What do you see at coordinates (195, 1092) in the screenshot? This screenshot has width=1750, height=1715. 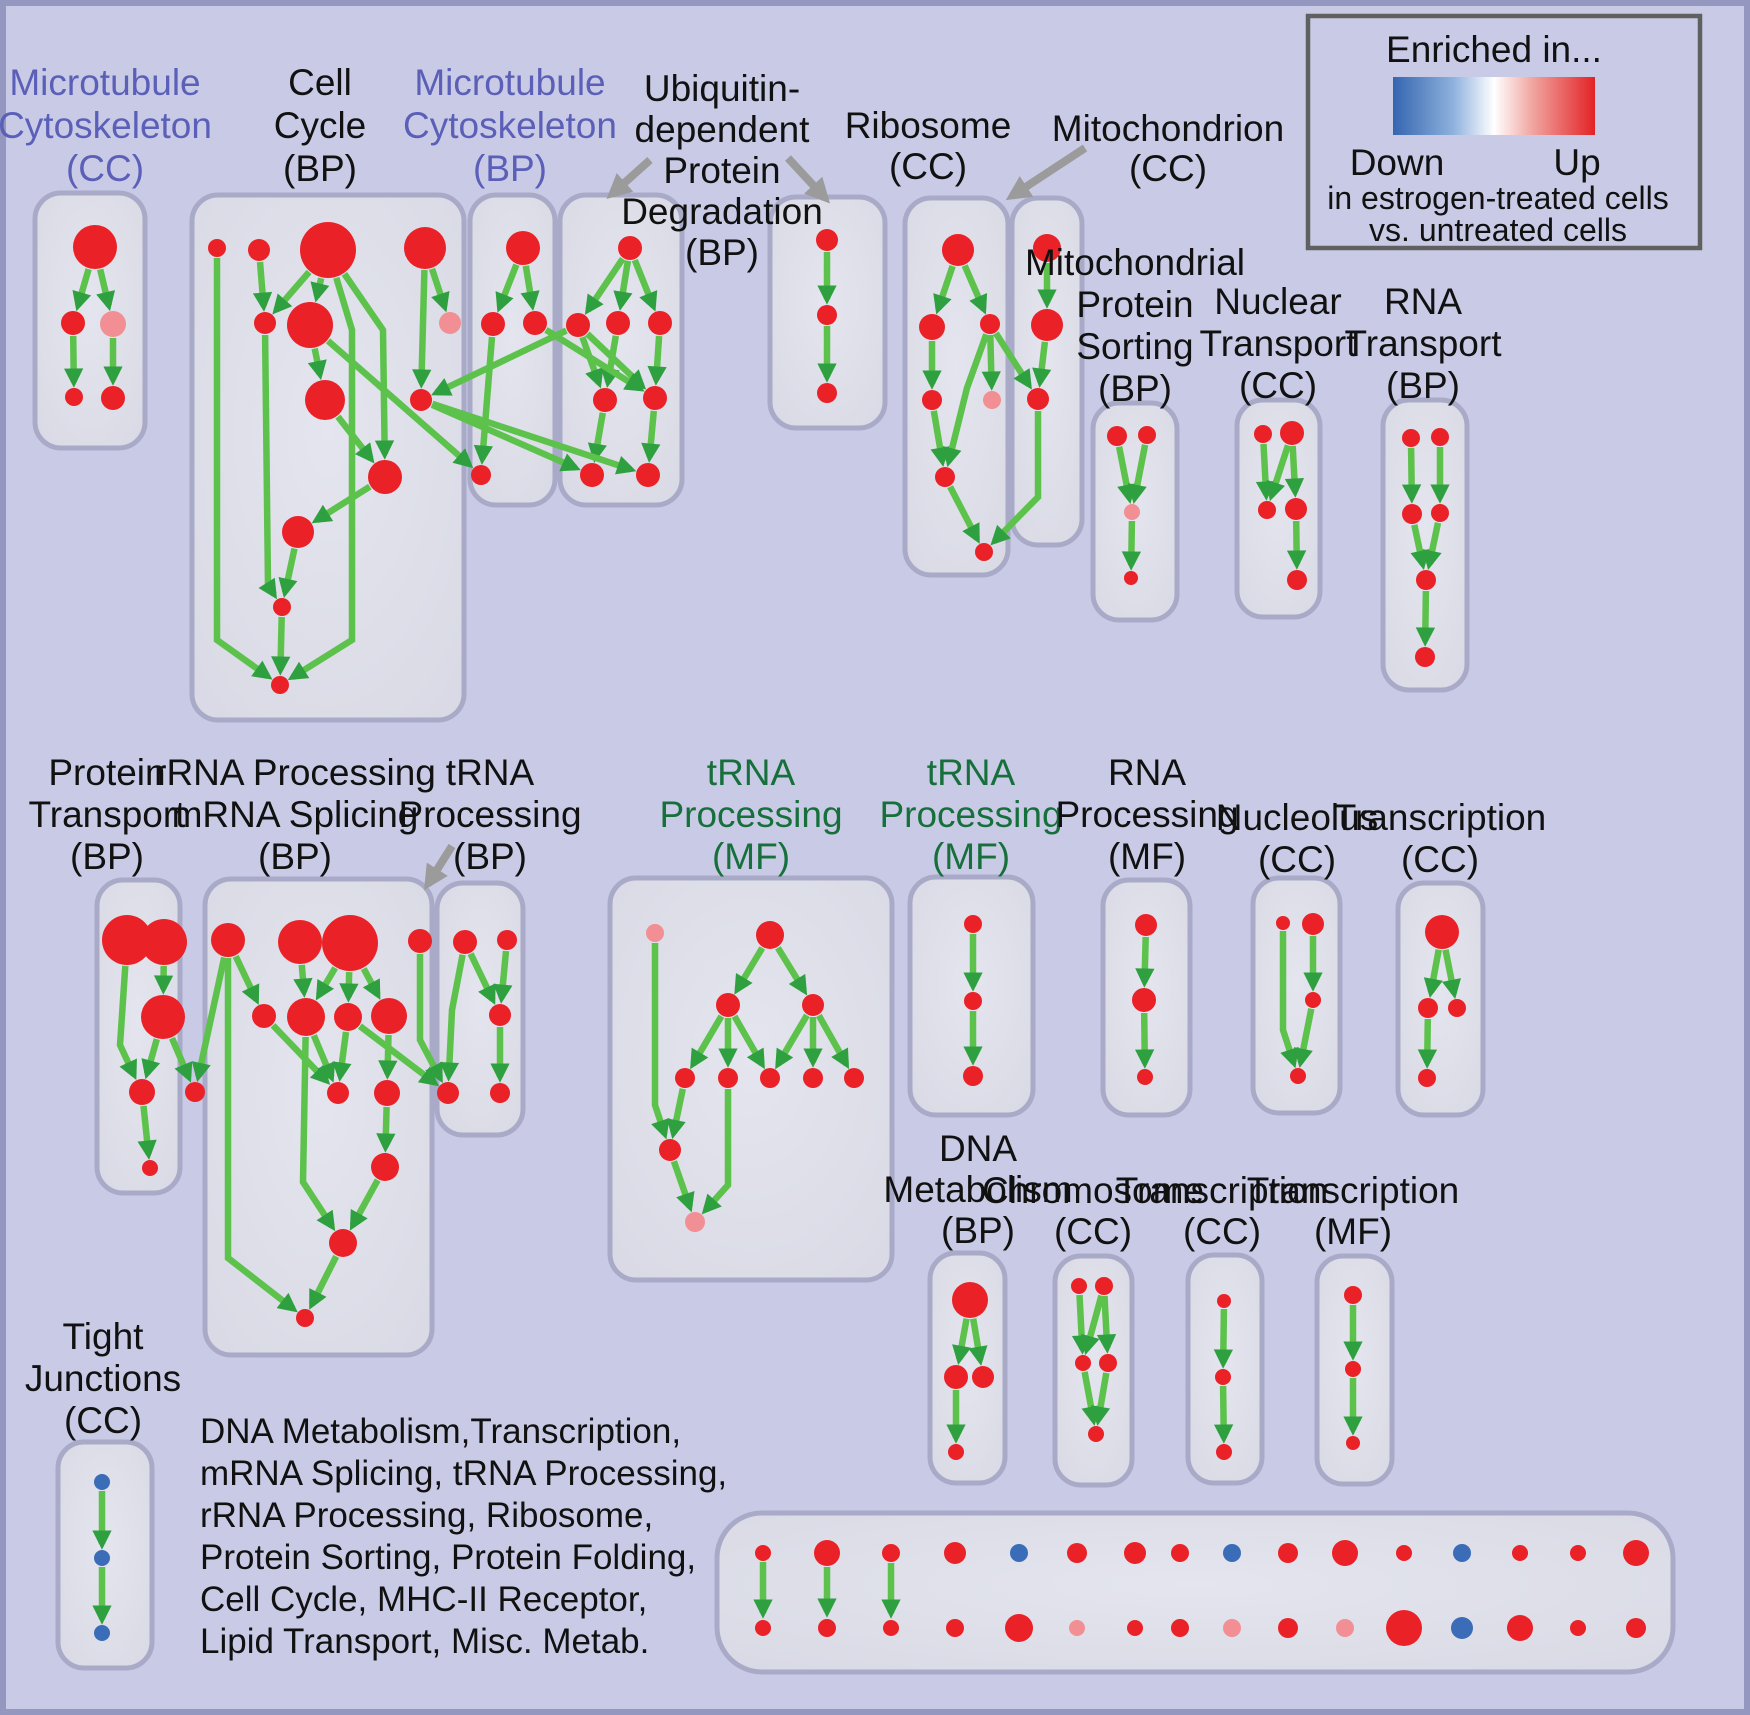 I see `go-node-rrna-E` at bounding box center [195, 1092].